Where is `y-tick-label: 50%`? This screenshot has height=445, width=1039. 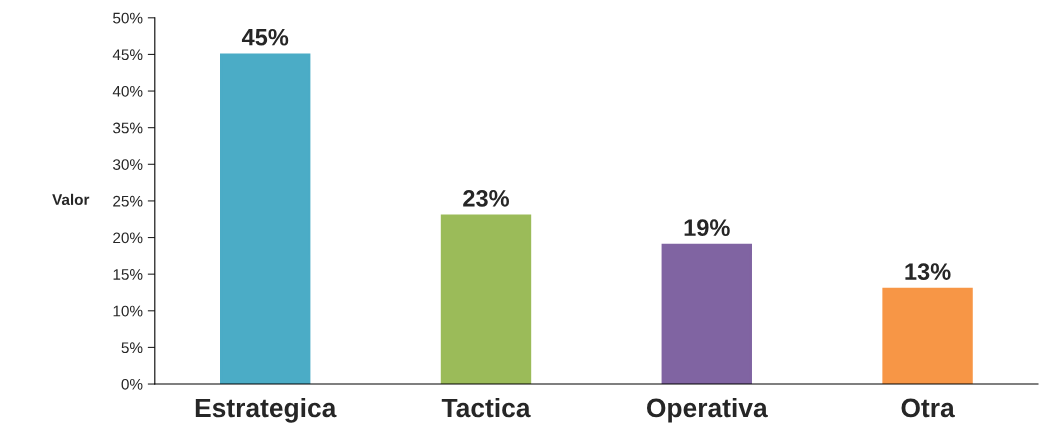 y-tick-label: 50% is located at coordinates (128, 18).